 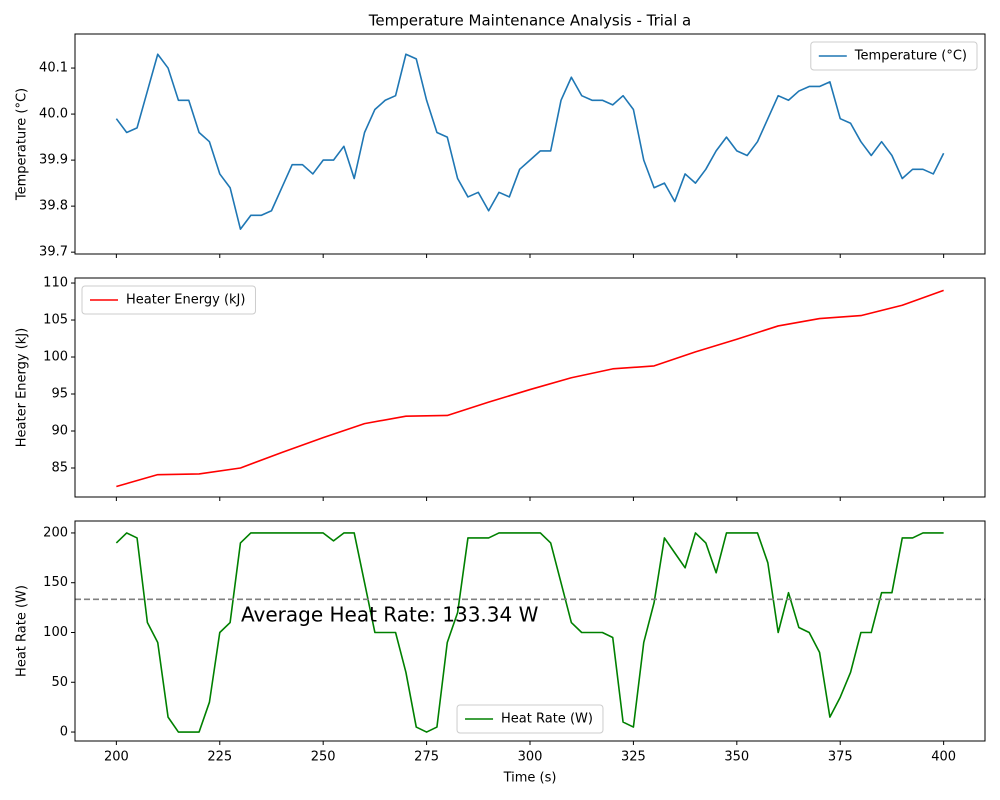 What do you see at coordinates (22, 387) in the screenshot?
I see `y-axis-label: Heater Energy (kJ)` at bounding box center [22, 387].